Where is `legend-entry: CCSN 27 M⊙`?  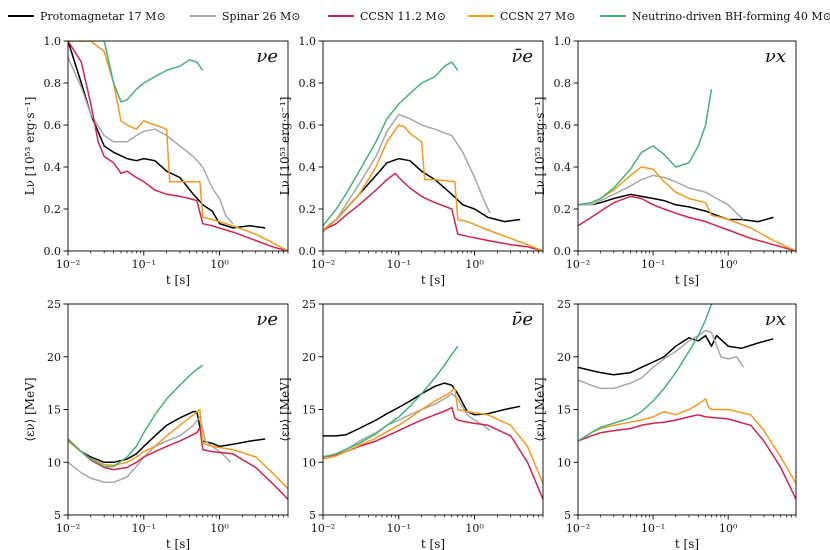 legend-entry: CCSN 27 M⊙ is located at coordinates (521, 16).